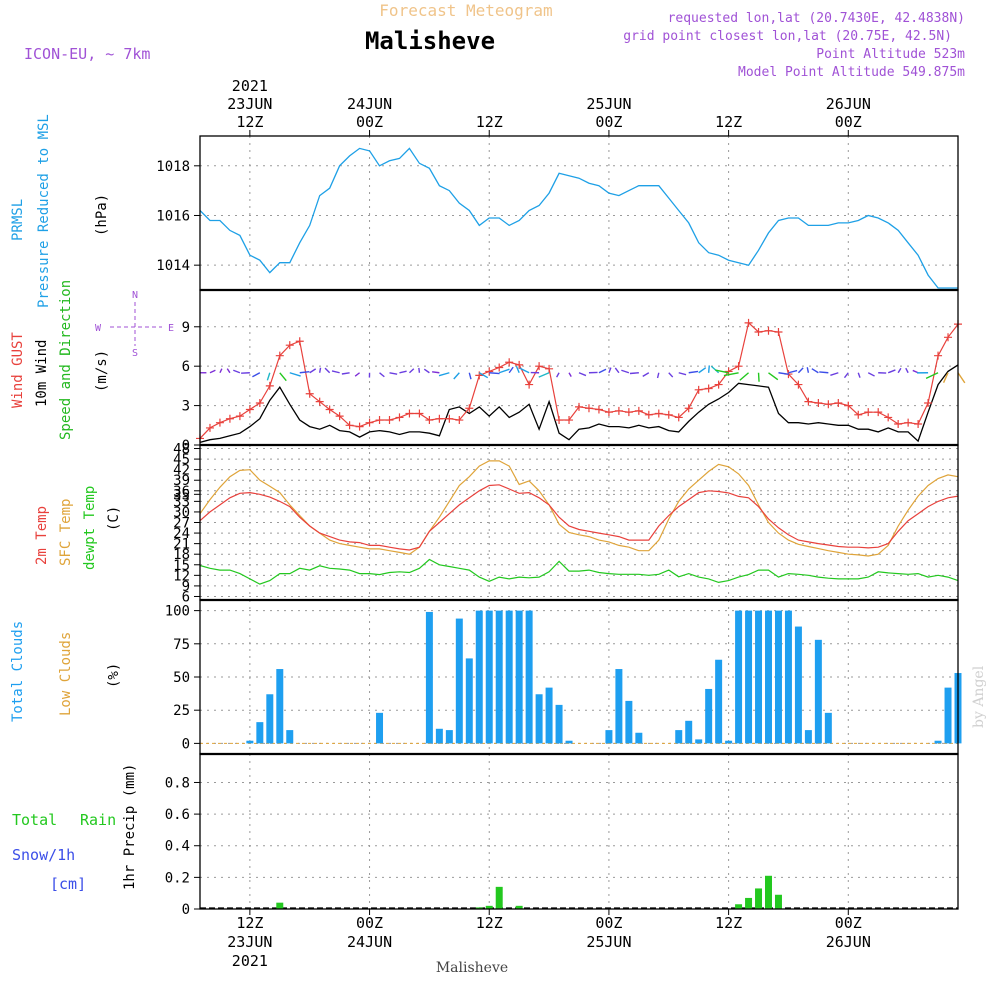 Image resolution: width=1000 pixels, height=1000 pixels. I want to click on y-tick-label: 45, so click(181, 460).